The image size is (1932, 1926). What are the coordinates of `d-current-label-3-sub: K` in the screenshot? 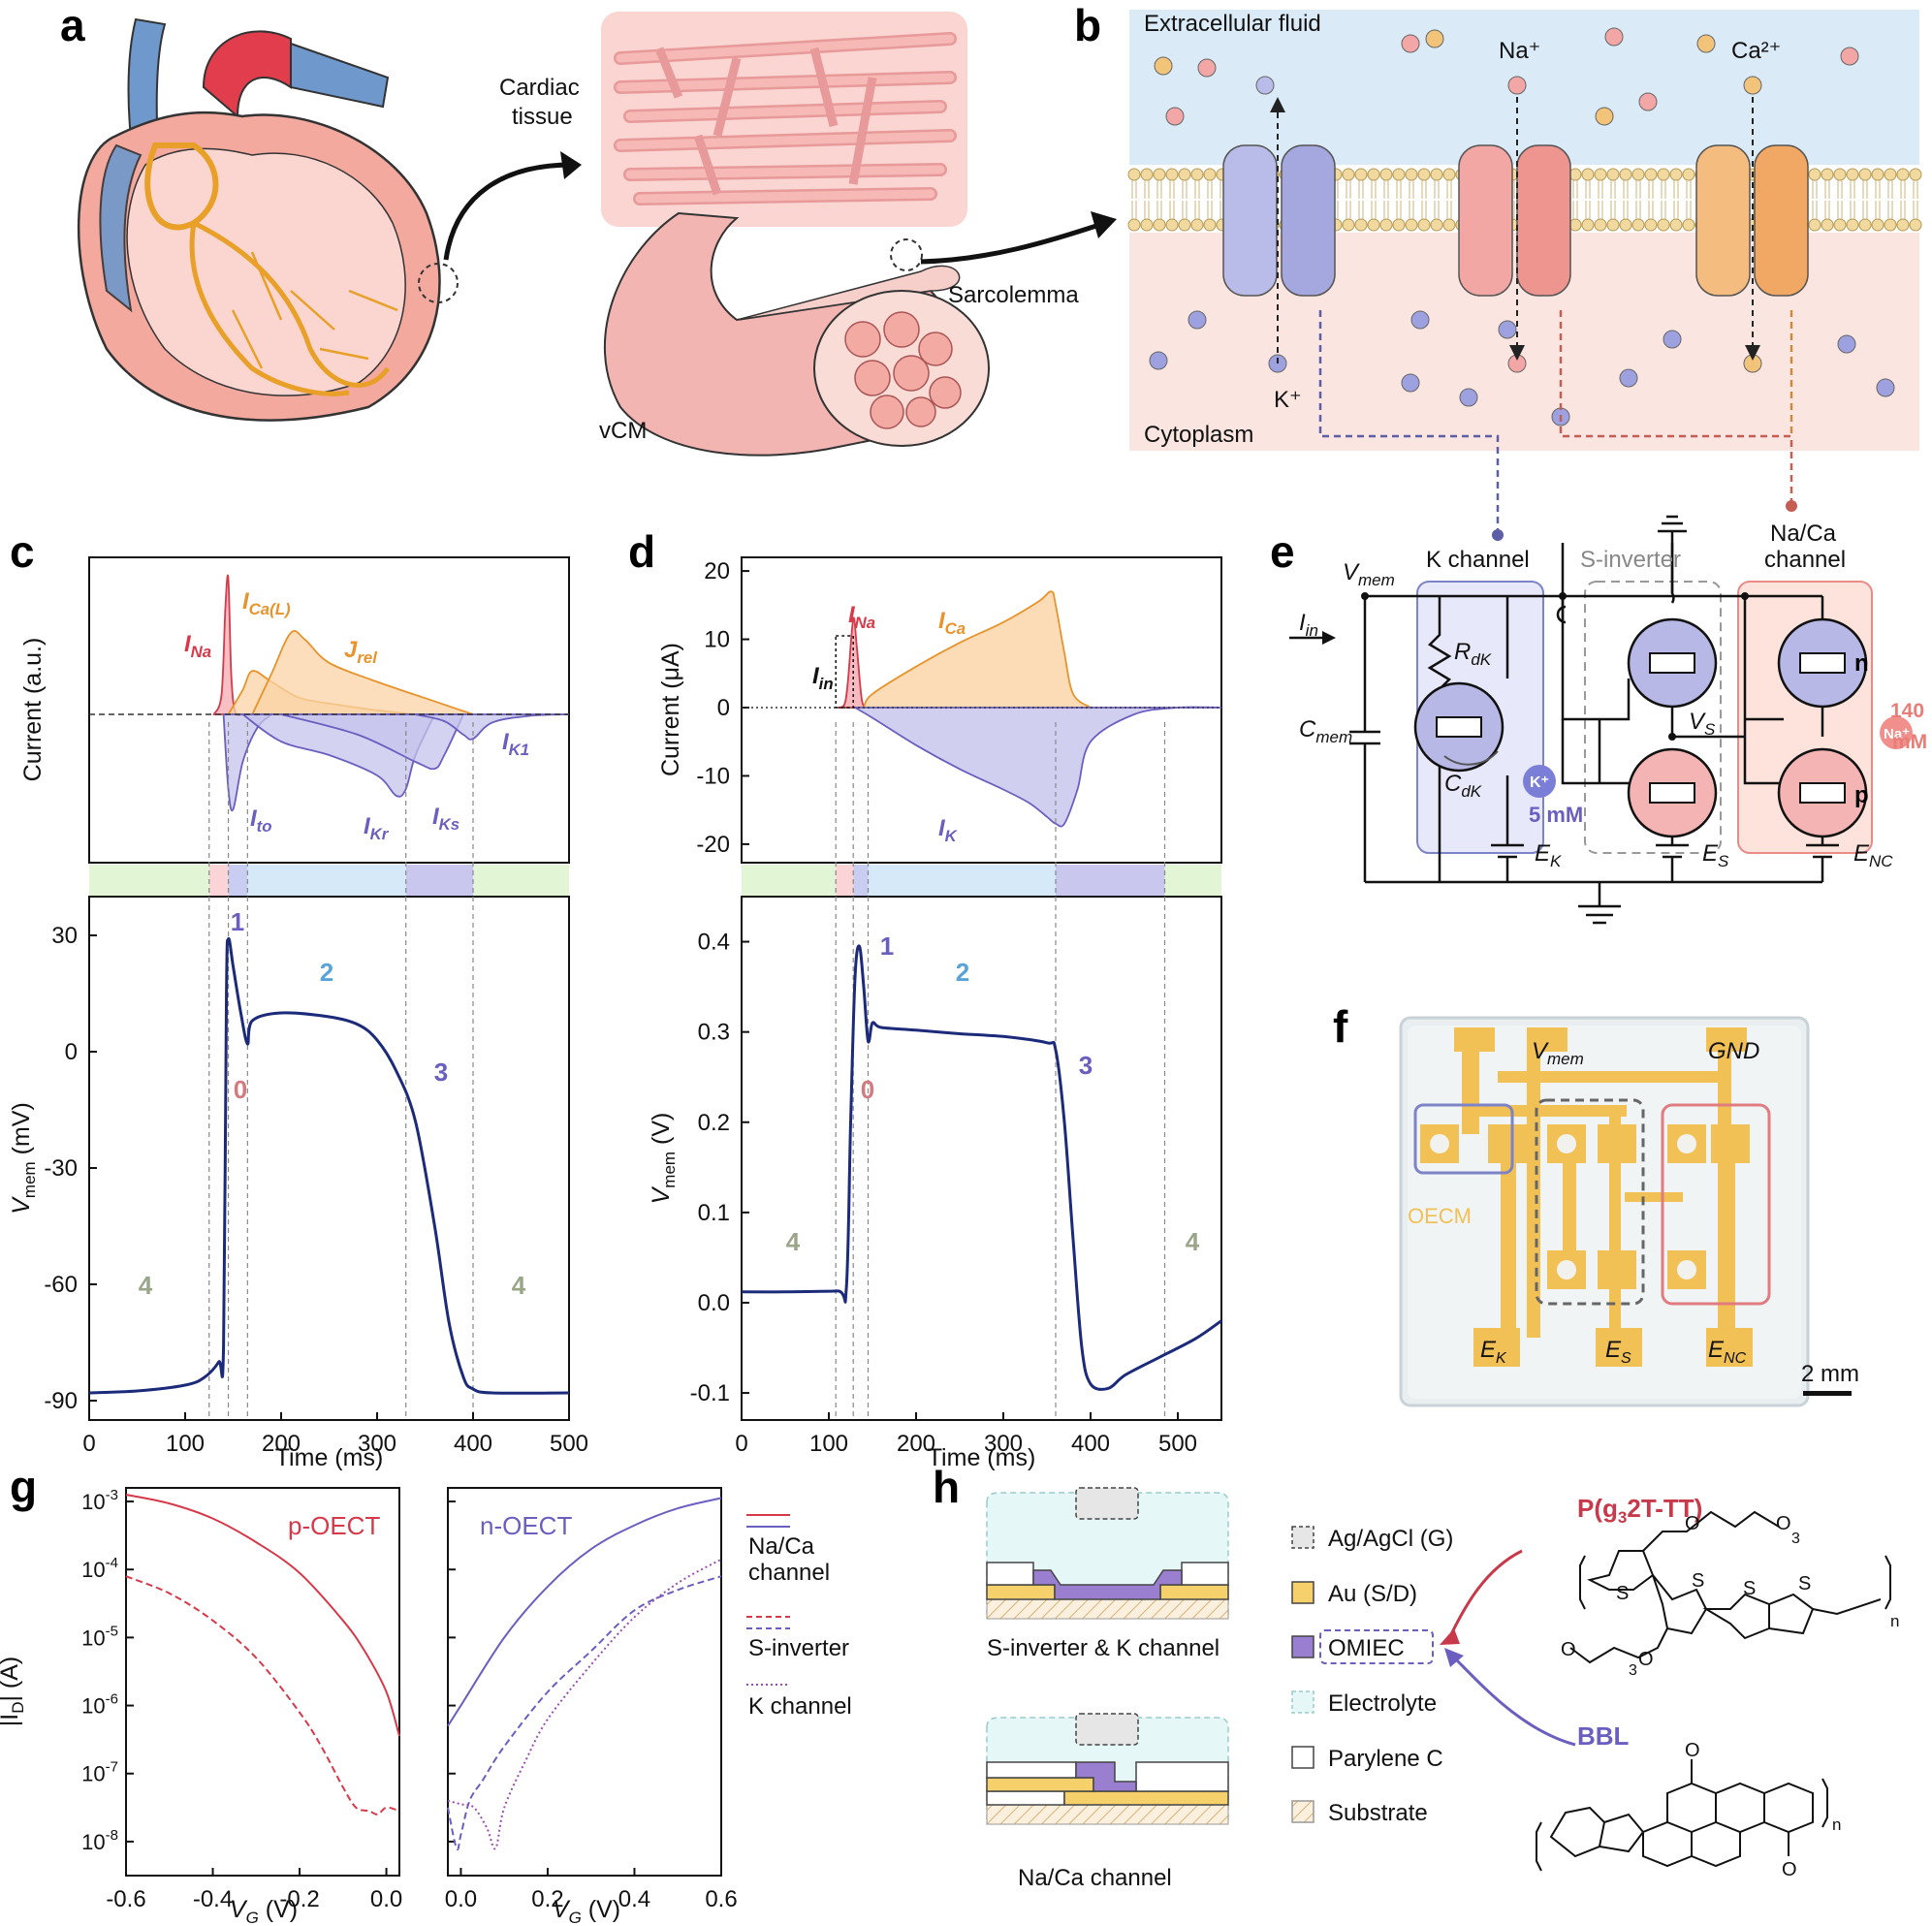 It's located at (952, 836).